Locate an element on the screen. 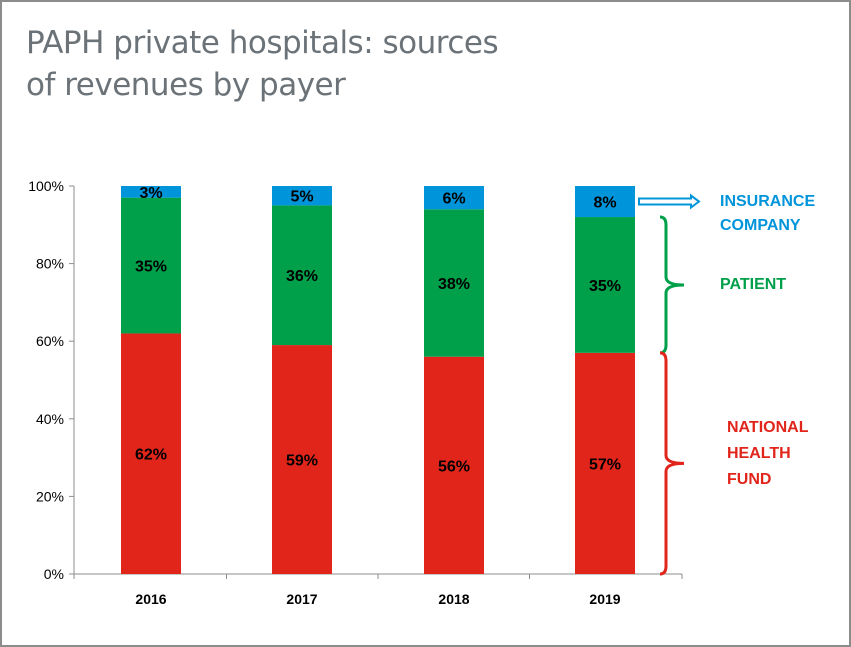  annotation-insurance-company: COMPANY is located at coordinates (760, 225).